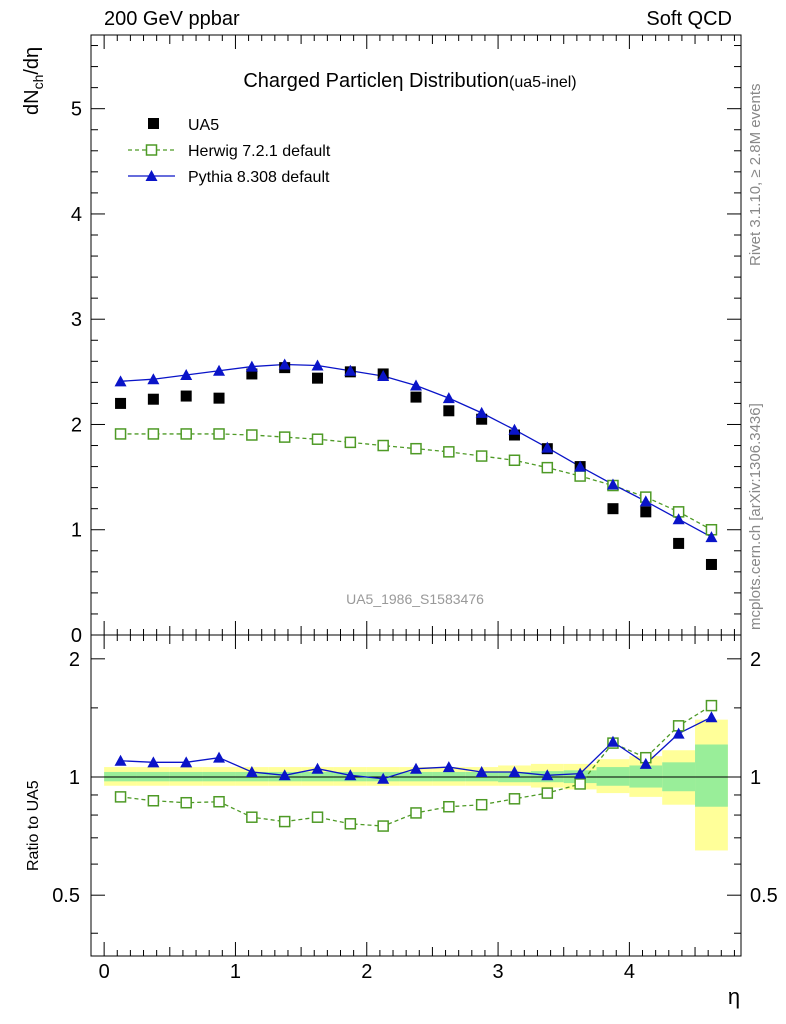 This screenshot has height=1024, width=786. Describe the element at coordinates (456, 81) in the screenshot. I see `title-rest: Distribution` at that location.